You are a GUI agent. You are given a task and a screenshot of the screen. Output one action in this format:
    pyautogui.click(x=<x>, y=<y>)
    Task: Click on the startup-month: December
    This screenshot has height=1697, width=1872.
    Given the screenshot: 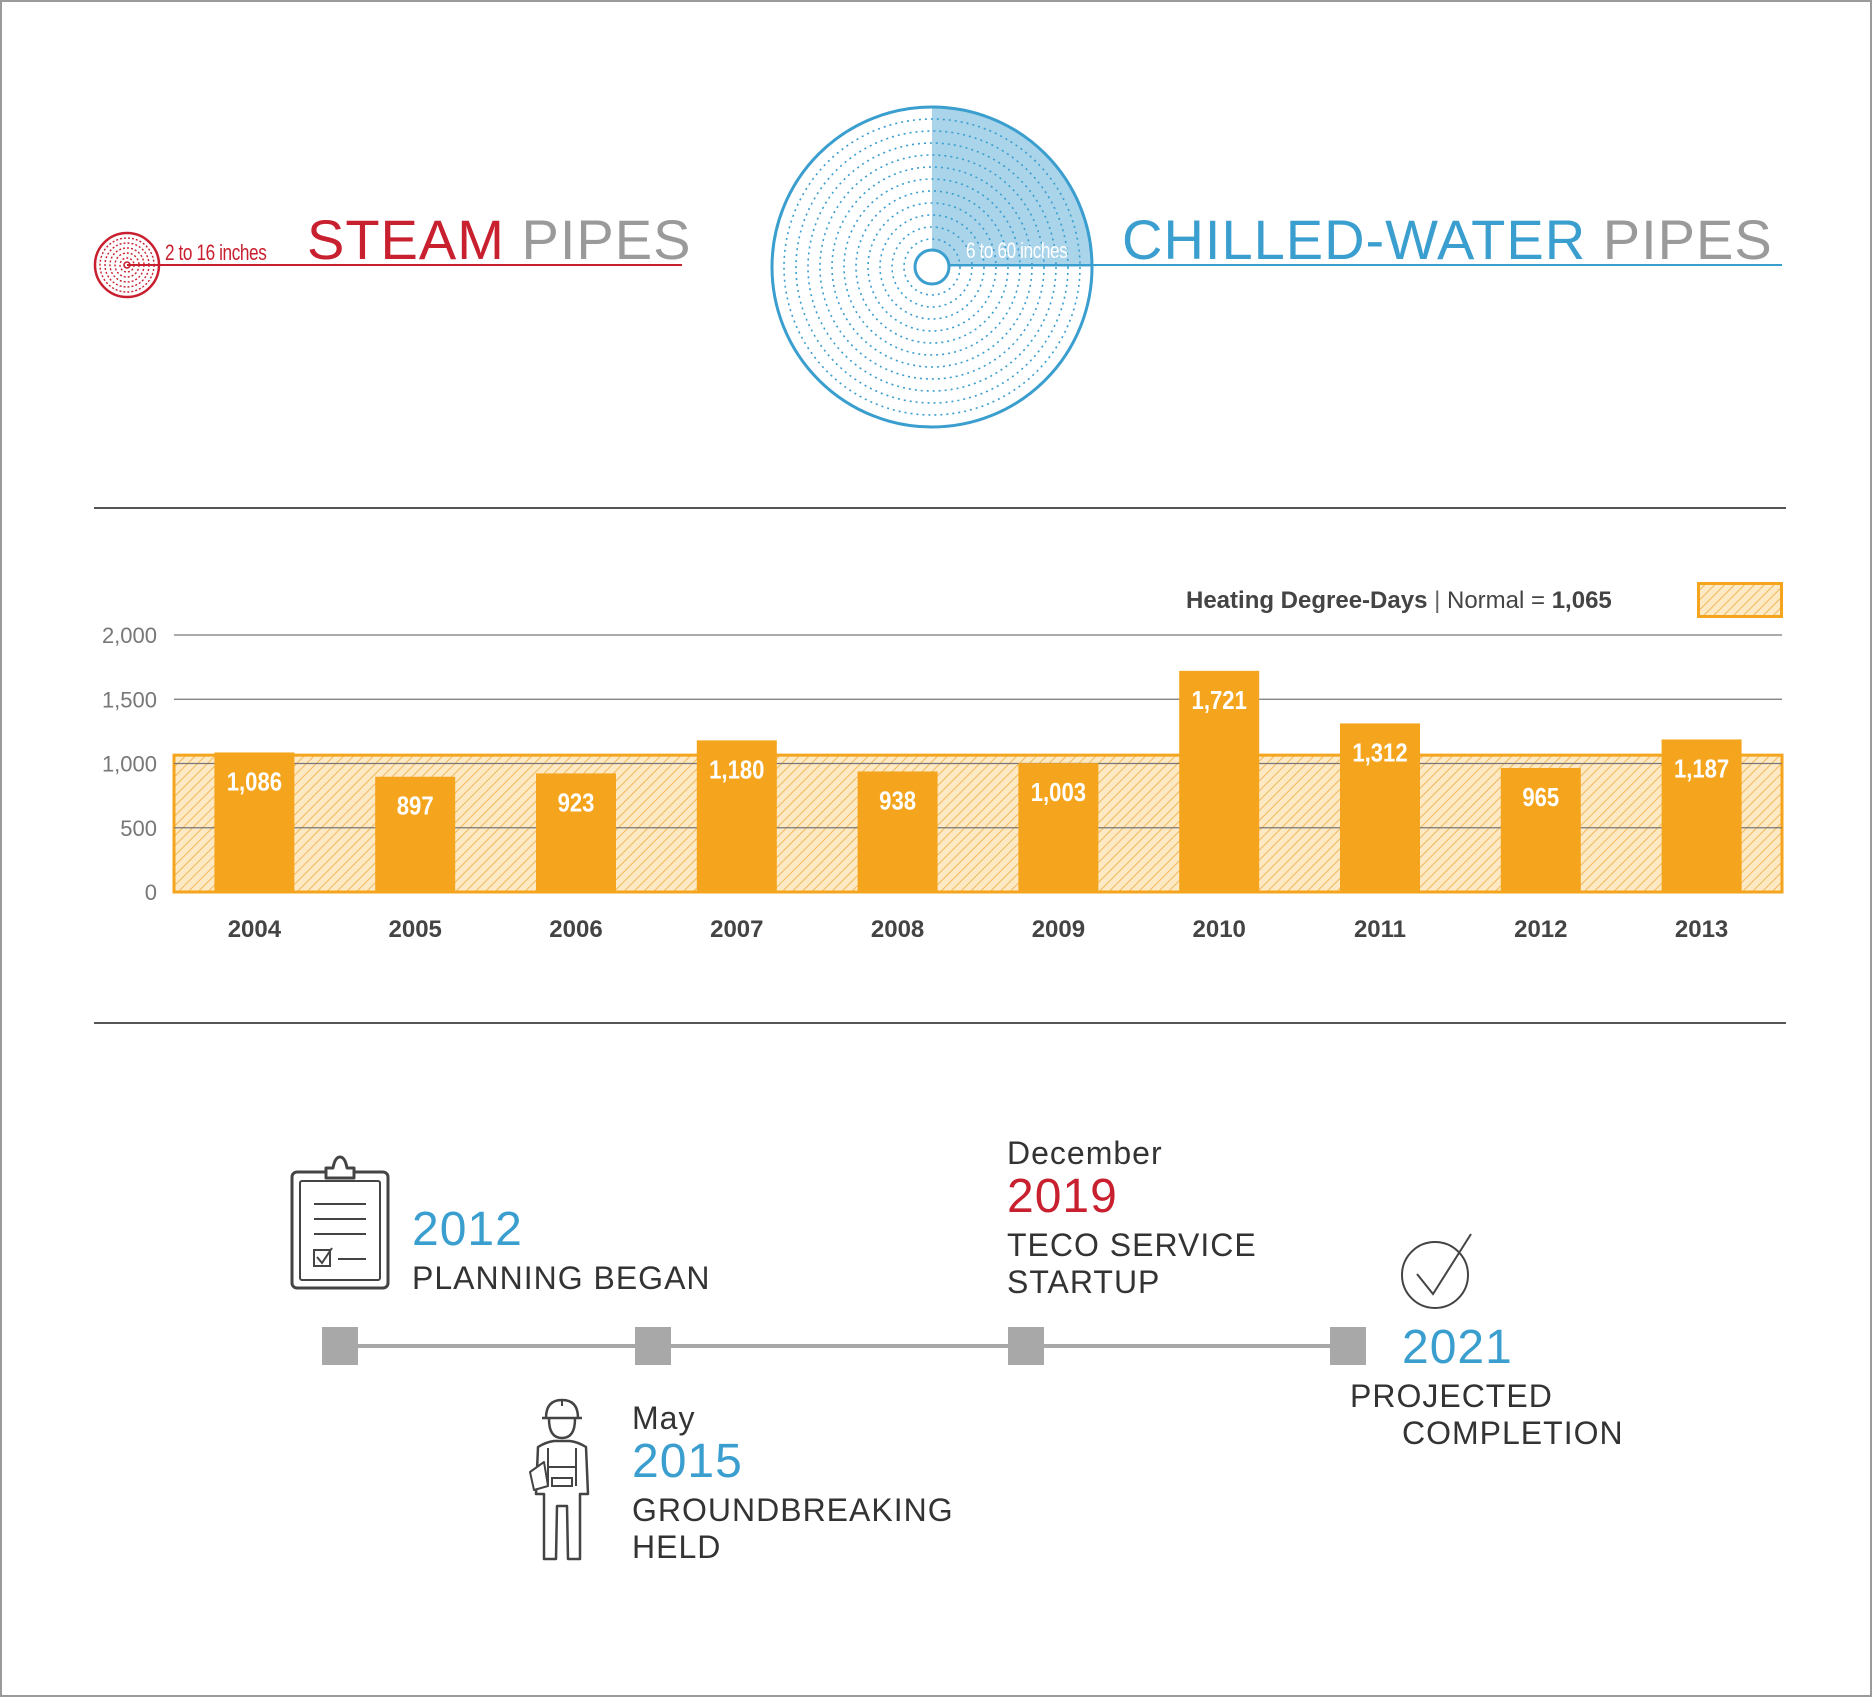 What is the action you would take?
    pyautogui.click(x=1085, y=1153)
    